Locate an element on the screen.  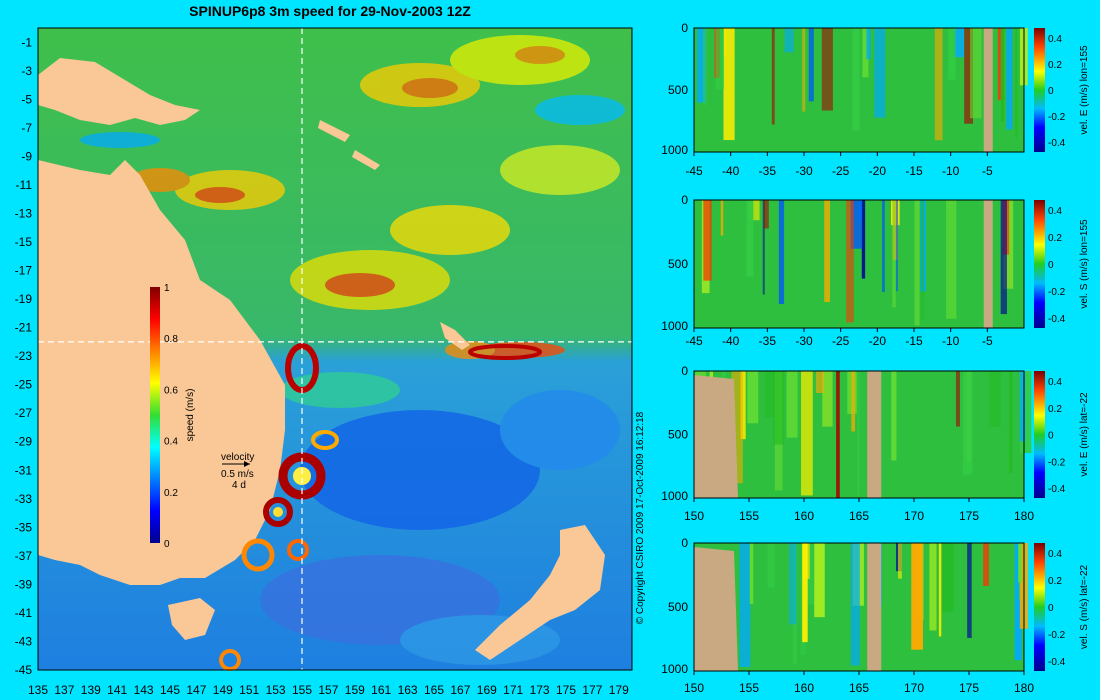
section-x-tick: 155 is located at coordinates (749, 516).